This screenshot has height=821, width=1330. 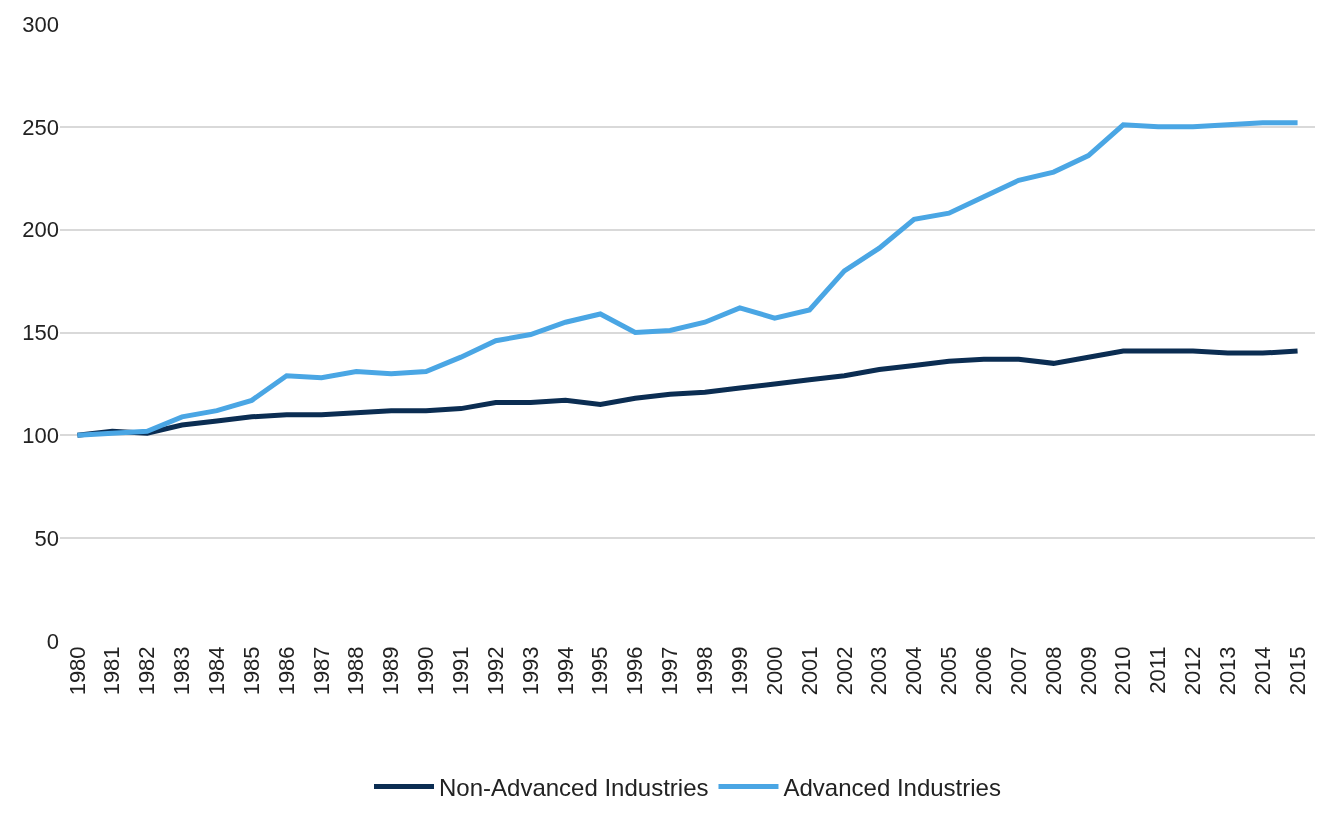 What do you see at coordinates (530, 671) in the screenshot?
I see `x-tick-label: 1993` at bounding box center [530, 671].